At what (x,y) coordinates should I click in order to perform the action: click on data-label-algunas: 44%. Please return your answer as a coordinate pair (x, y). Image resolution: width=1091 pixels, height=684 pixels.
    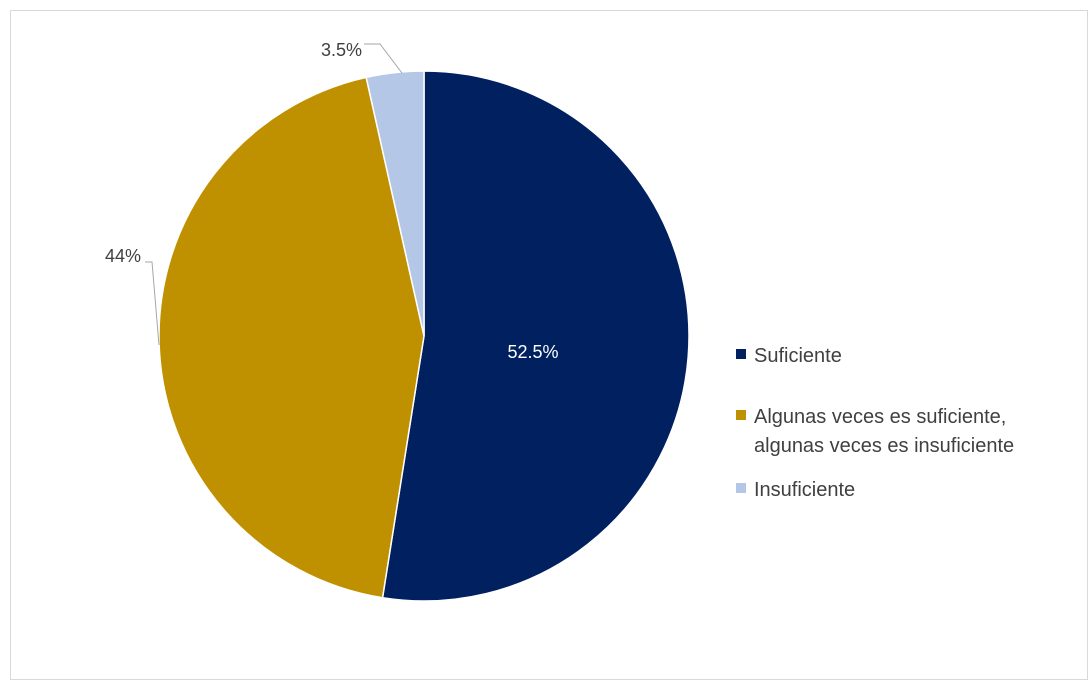
    Looking at the image, I should click on (123, 256).